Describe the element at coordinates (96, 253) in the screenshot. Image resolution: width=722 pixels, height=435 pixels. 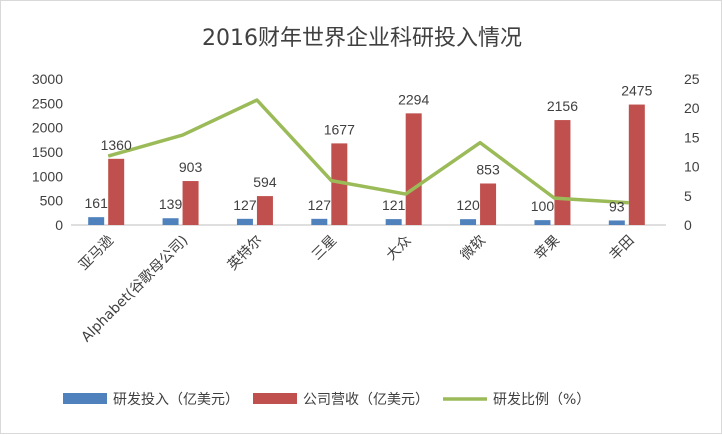
I see `x-category-label: 亚马逊` at that location.